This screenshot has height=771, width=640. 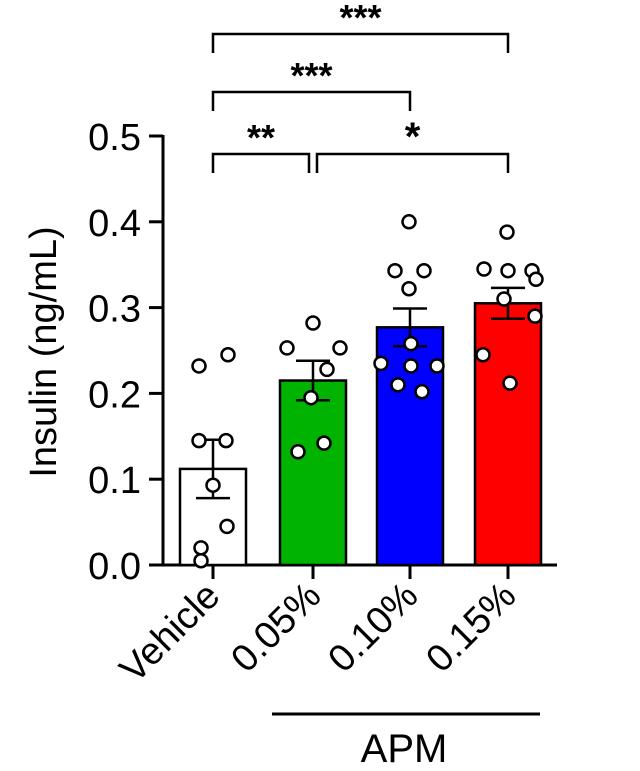 I want to click on x-tick-label: 0.10%, so click(x=373, y=628).